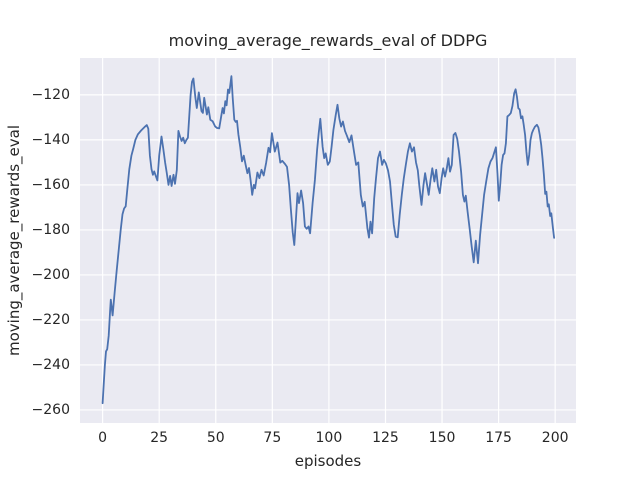  What do you see at coordinates (498, 438) in the screenshot?
I see `x-tick-label: 175` at bounding box center [498, 438].